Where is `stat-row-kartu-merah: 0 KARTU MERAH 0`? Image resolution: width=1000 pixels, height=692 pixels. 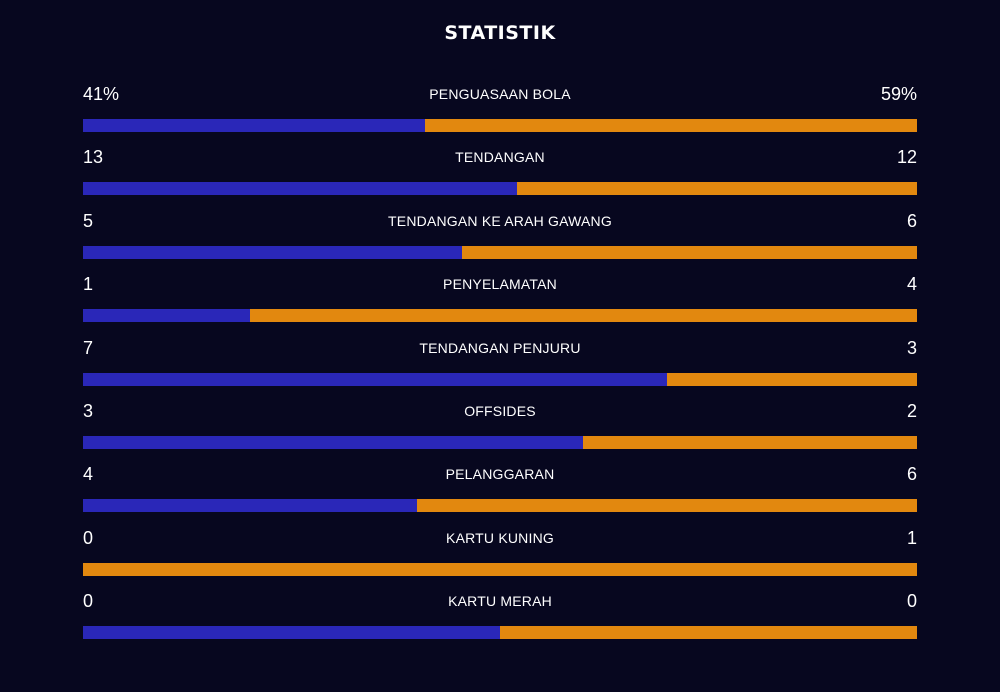
stat-row-kartu-merah: 0 KARTU MERAH 0 is located at coordinates (500, 618).